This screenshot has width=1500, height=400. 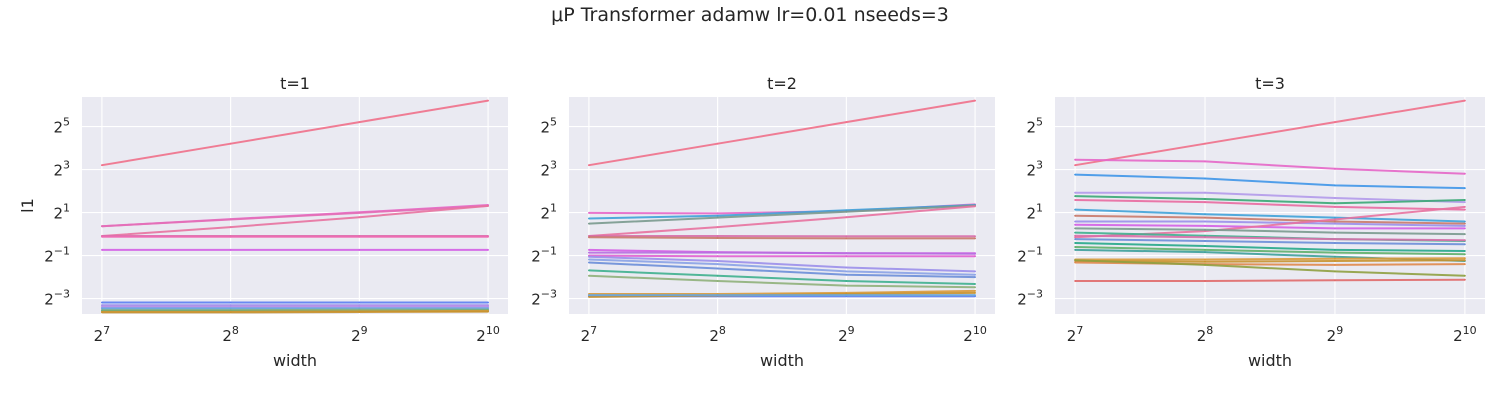 What do you see at coordinates (975, 334) in the screenshot?
I see `x-tick-label: 210` at bounding box center [975, 334].